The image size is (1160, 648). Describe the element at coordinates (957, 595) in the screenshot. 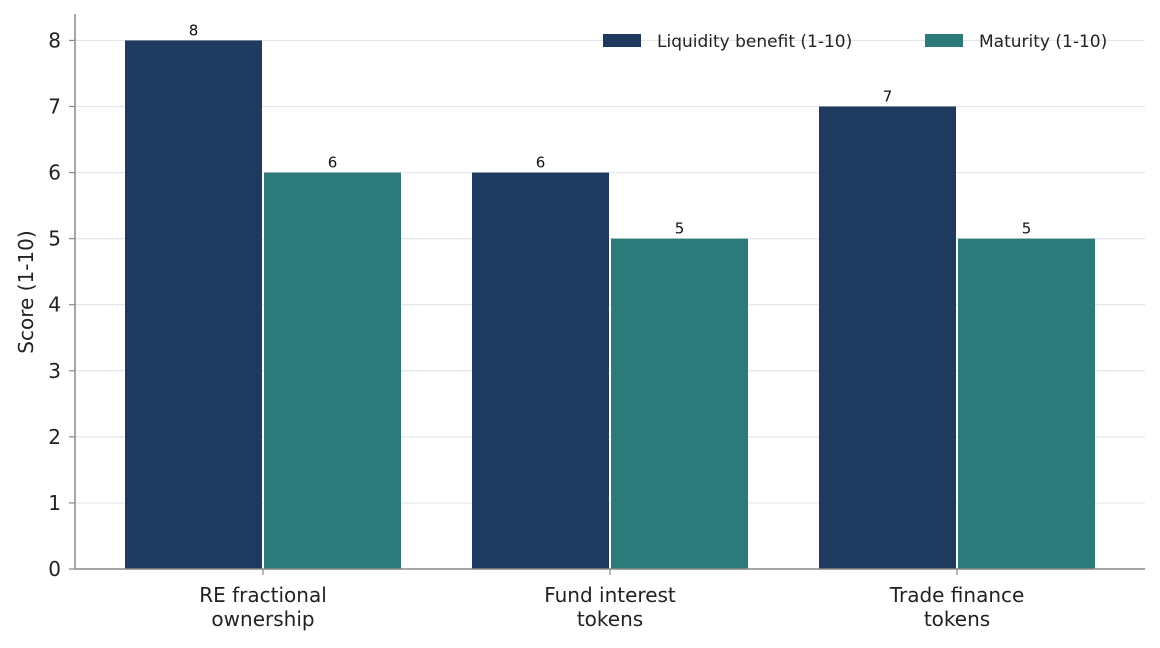

I see `x-tick-label: Trade finance` at that location.